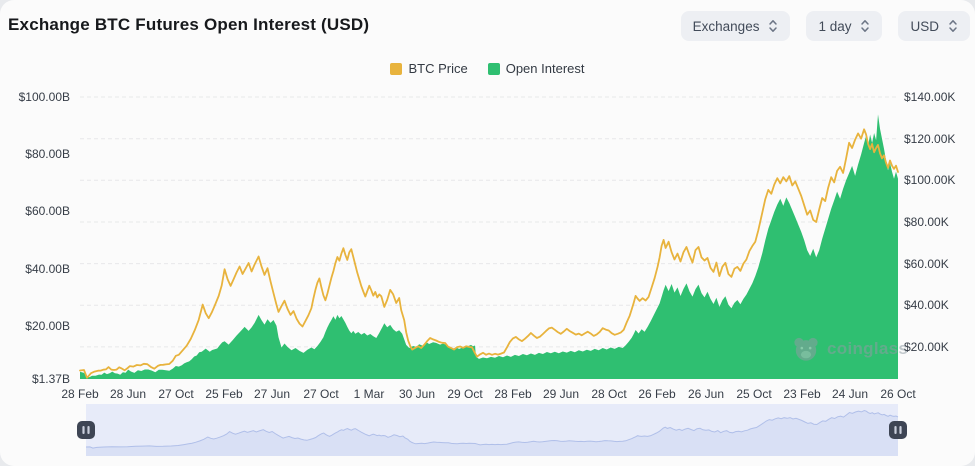 The image size is (975, 466). I want to click on legend-item-btc-price: BTC Price, so click(429, 68).